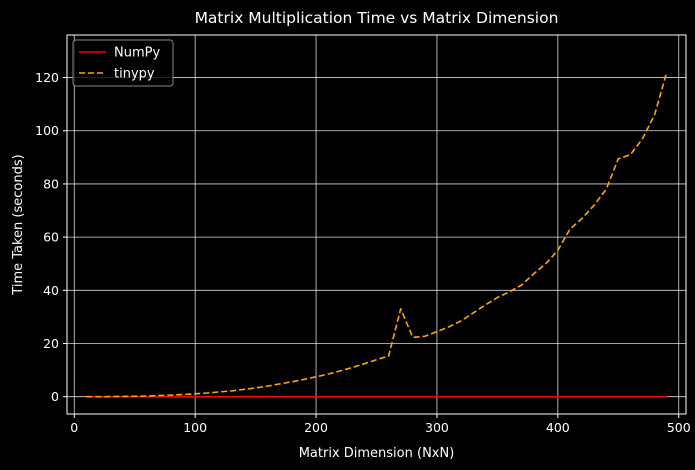  I want to click on x-tick-label: 500, so click(679, 427).